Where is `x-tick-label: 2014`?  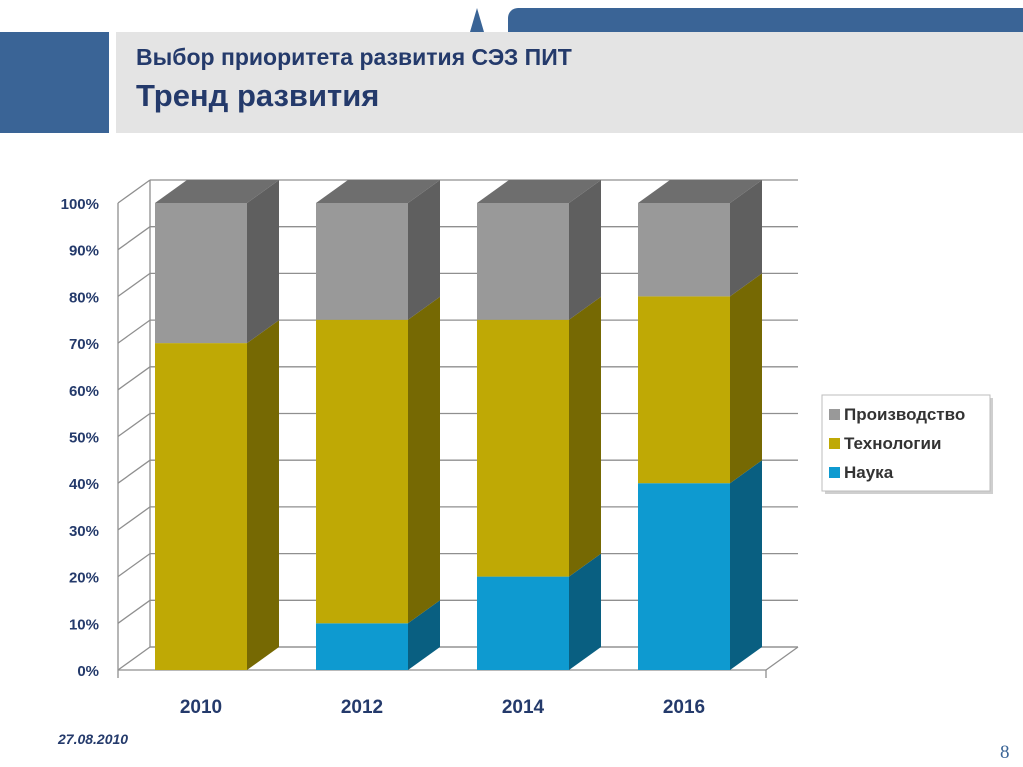 x-tick-label: 2014 is located at coordinates (523, 707).